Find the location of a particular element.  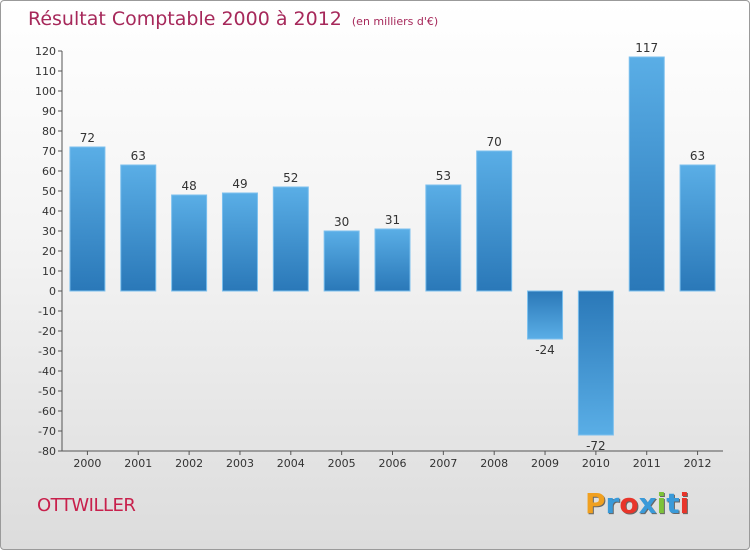

y-tick-label: 60 is located at coordinates (49, 171).